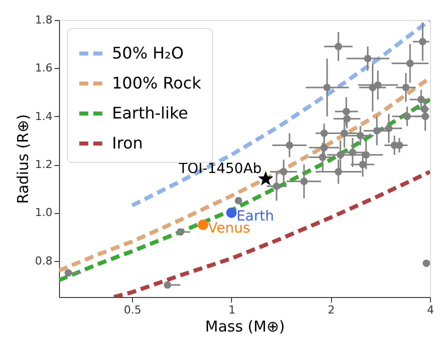  What do you see at coordinates (23, 159) in the screenshot?
I see `y-axis-title: Radius (R⊕)` at bounding box center [23, 159].